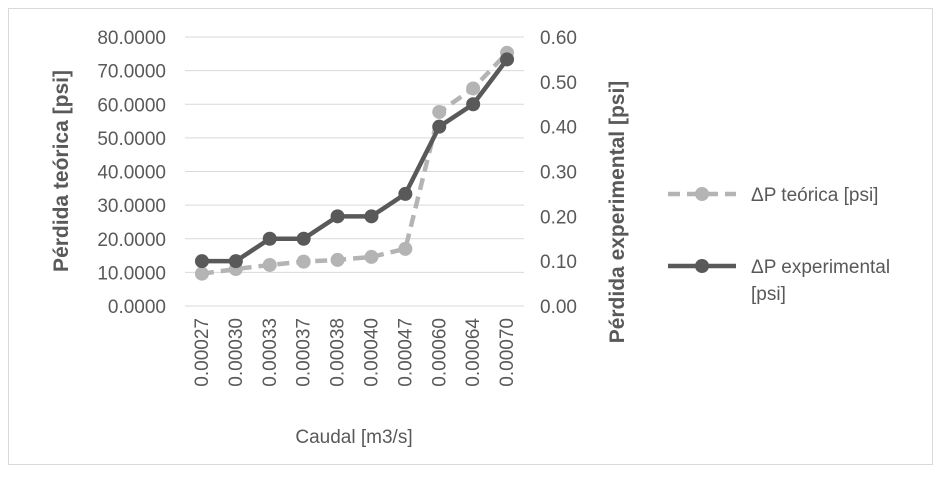 This screenshot has height=478, width=941. What do you see at coordinates (558, 217) in the screenshot?
I see `right-tick-label: 0.20` at bounding box center [558, 217].